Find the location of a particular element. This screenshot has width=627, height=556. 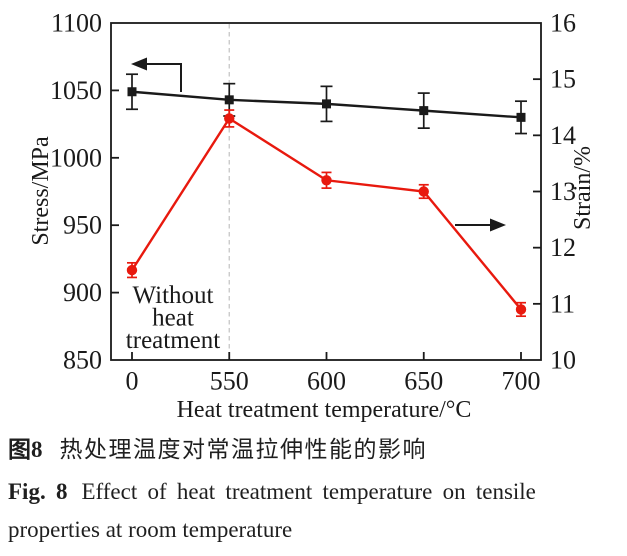

annotation-without-heat-treatment: Without is located at coordinates (173, 295).